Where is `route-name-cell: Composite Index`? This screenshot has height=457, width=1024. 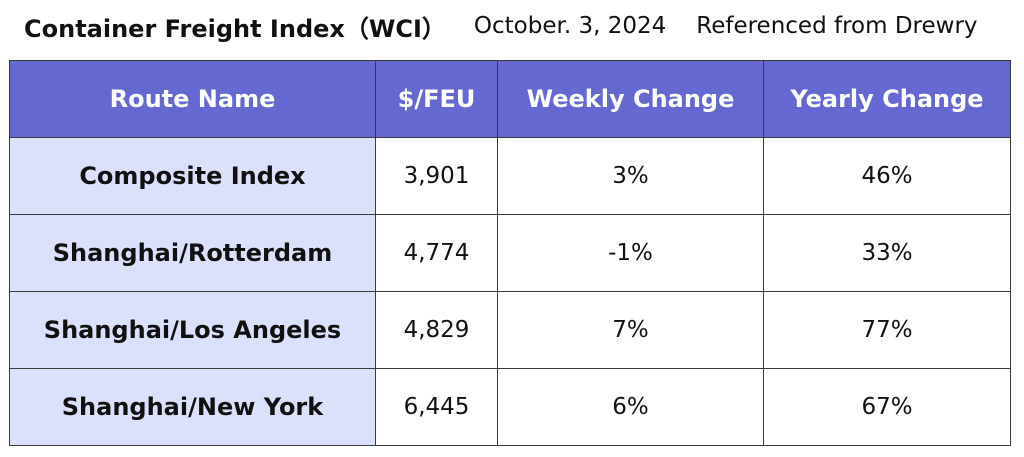
route-name-cell: Composite Index is located at coordinates (192, 176).